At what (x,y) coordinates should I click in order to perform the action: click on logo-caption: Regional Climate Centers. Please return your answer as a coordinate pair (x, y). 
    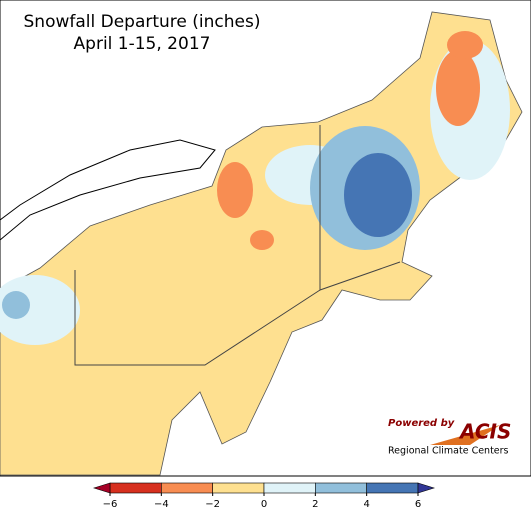
    Looking at the image, I should click on (448, 451).